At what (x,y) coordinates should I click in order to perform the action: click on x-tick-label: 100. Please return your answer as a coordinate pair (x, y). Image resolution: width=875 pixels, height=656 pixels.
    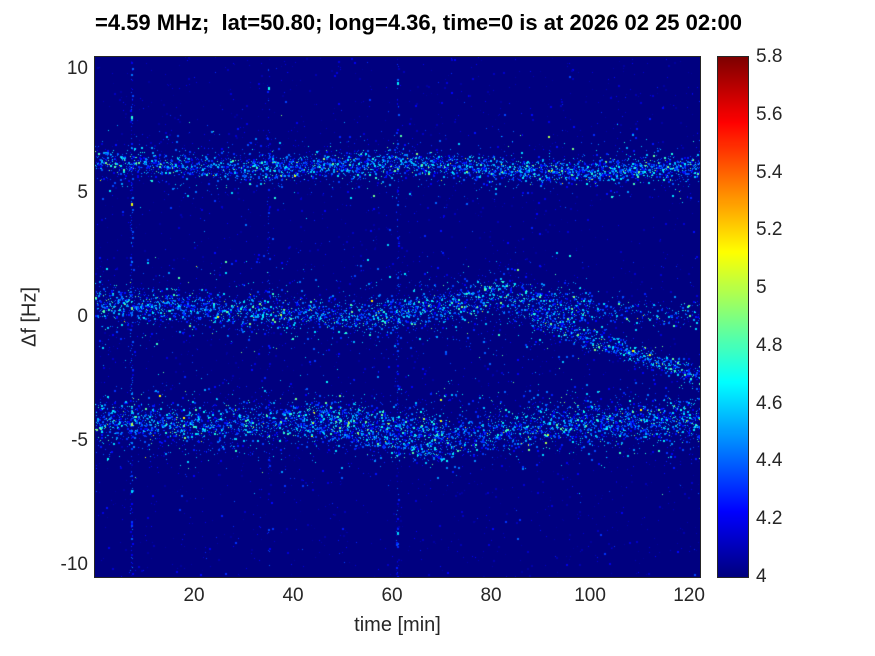
    Looking at the image, I should click on (590, 595).